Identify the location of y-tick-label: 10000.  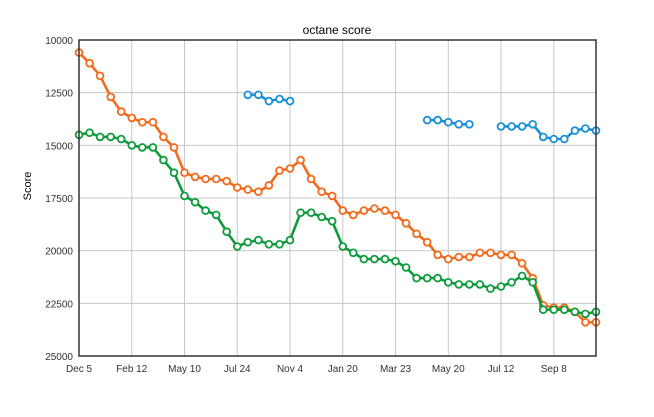
(59, 41).